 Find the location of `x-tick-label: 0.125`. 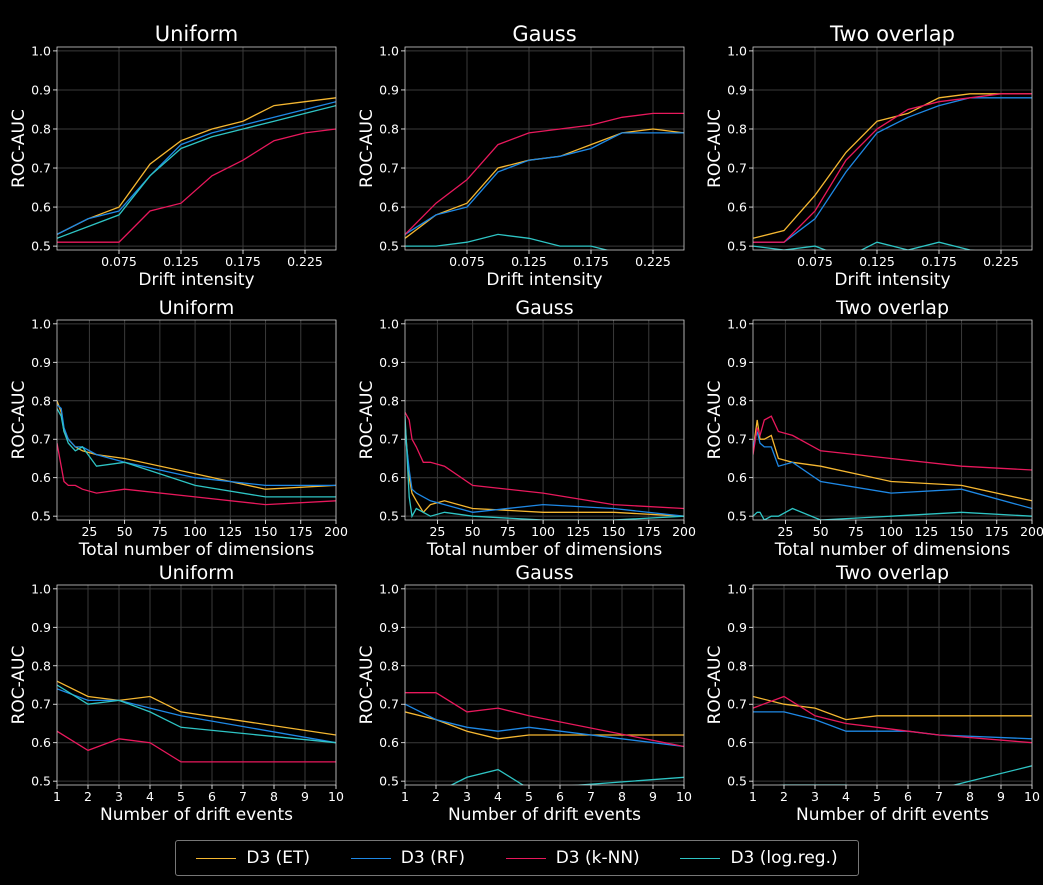

x-tick-label: 0.125 is located at coordinates (529, 261).